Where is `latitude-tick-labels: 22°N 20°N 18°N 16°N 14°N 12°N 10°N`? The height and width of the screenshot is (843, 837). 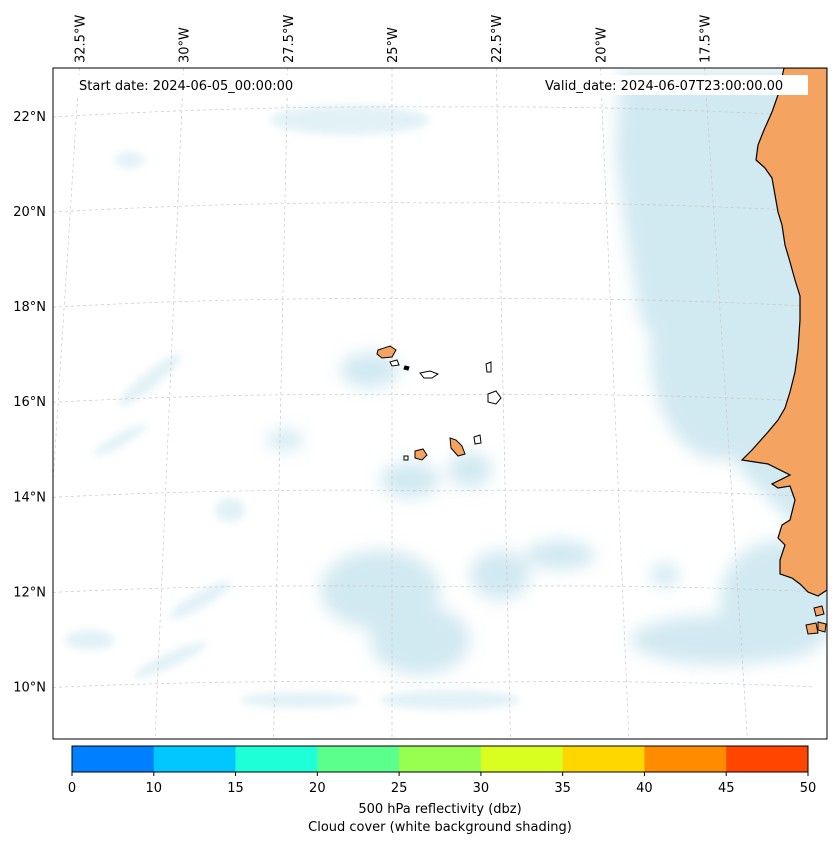
latitude-tick-labels: 22°N 20°N 18°N 16°N 14°N 12°N 10°N is located at coordinates (29, 402).